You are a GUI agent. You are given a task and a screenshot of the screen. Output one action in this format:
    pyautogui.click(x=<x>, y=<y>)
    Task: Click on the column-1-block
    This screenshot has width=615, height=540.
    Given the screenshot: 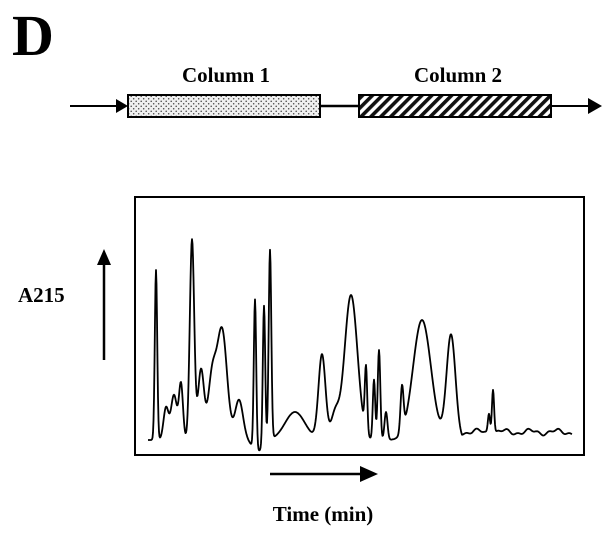 What is the action you would take?
    pyautogui.click(x=224, y=106)
    